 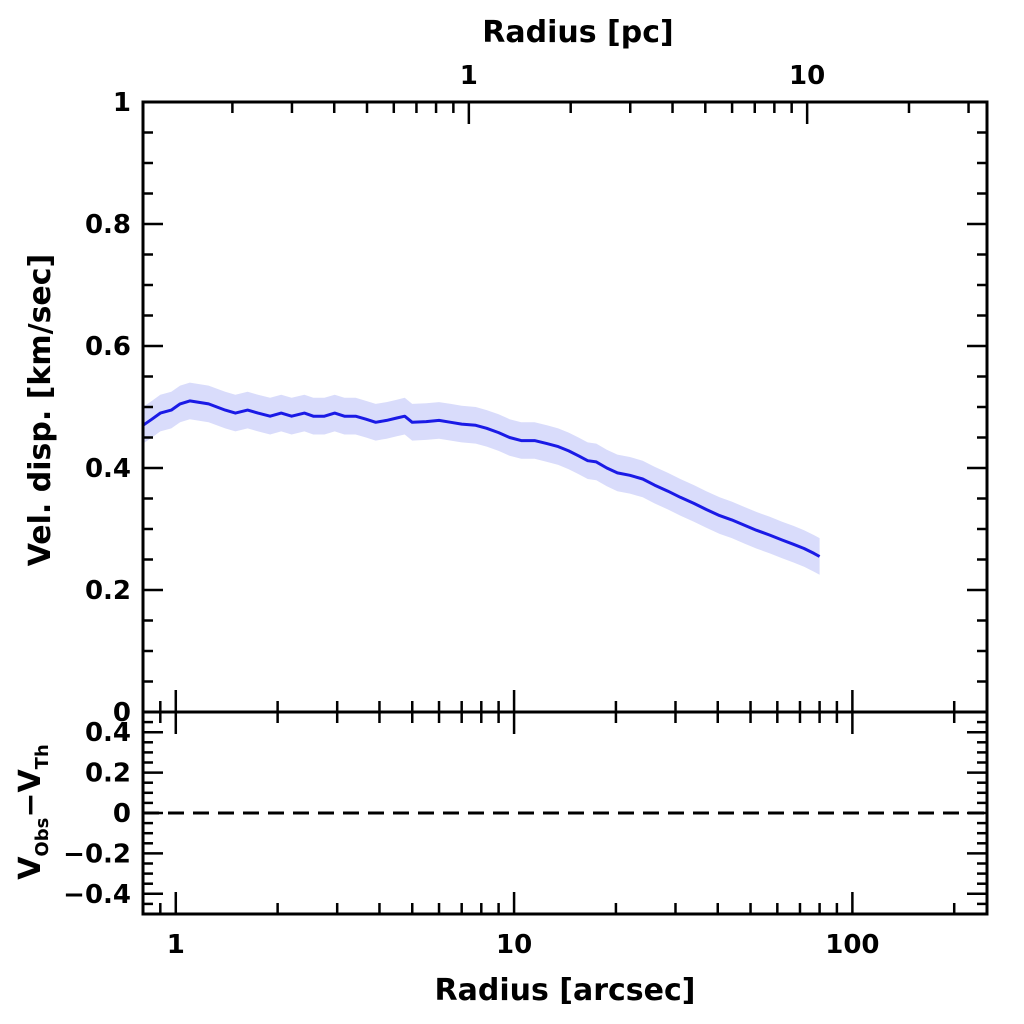 I want to click on velocity-dispersion-line, so click(x=481, y=478).